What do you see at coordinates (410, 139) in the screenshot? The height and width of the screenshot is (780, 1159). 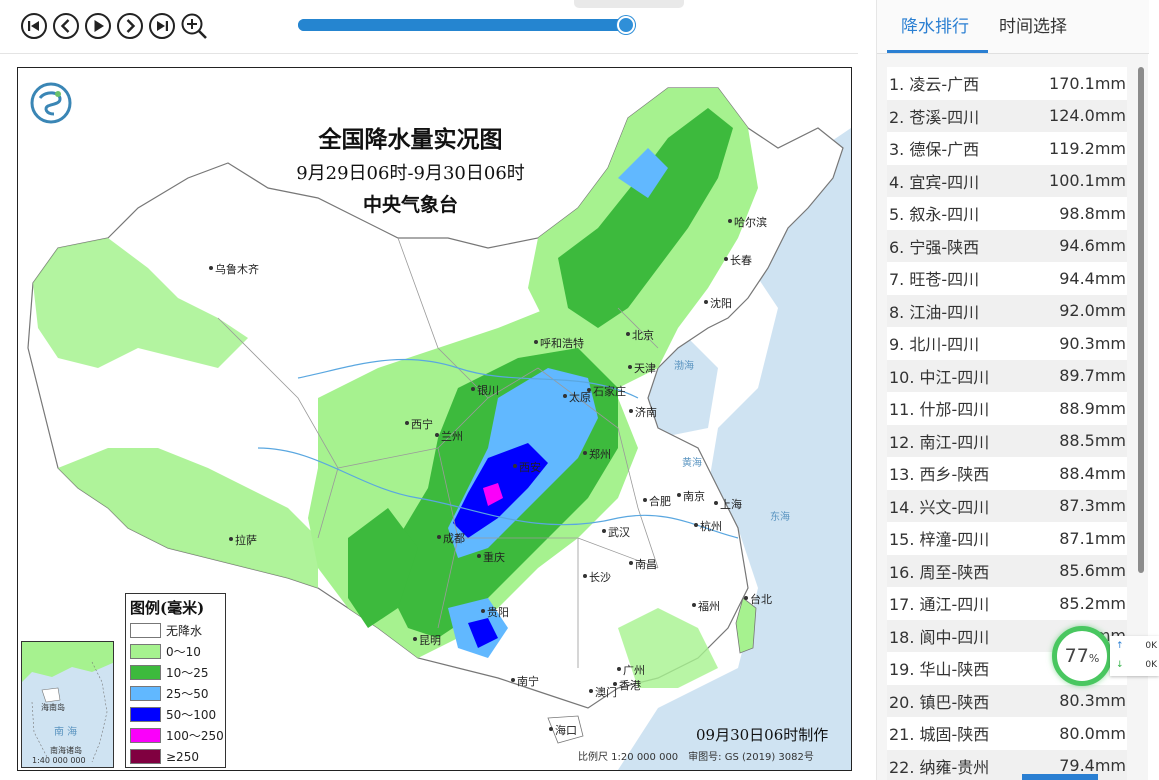 I see `map-title: 全国降水量实况图` at bounding box center [410, 139].